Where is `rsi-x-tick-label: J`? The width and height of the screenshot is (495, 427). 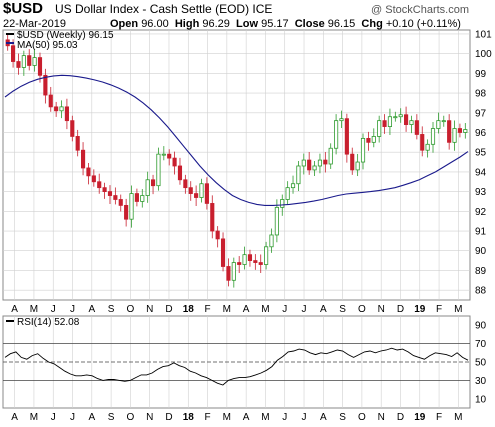
rsi-x-tick-label: J is located at coordinates (72, 417).